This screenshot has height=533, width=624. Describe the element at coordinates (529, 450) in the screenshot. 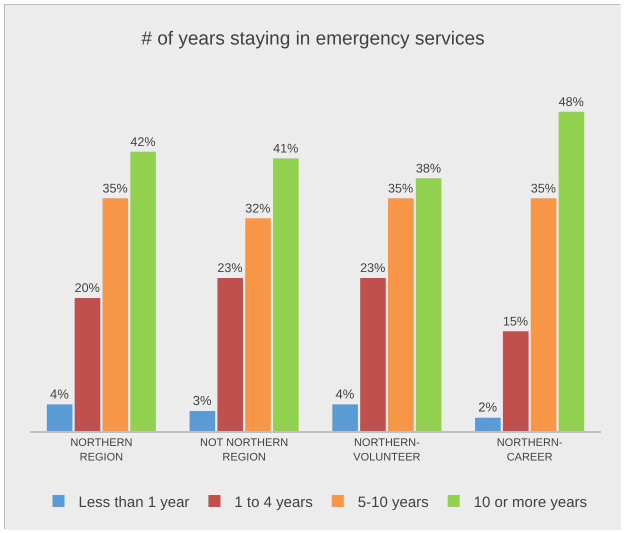

I see `x-tick-label: NORTHERN-CAREER` at that location.